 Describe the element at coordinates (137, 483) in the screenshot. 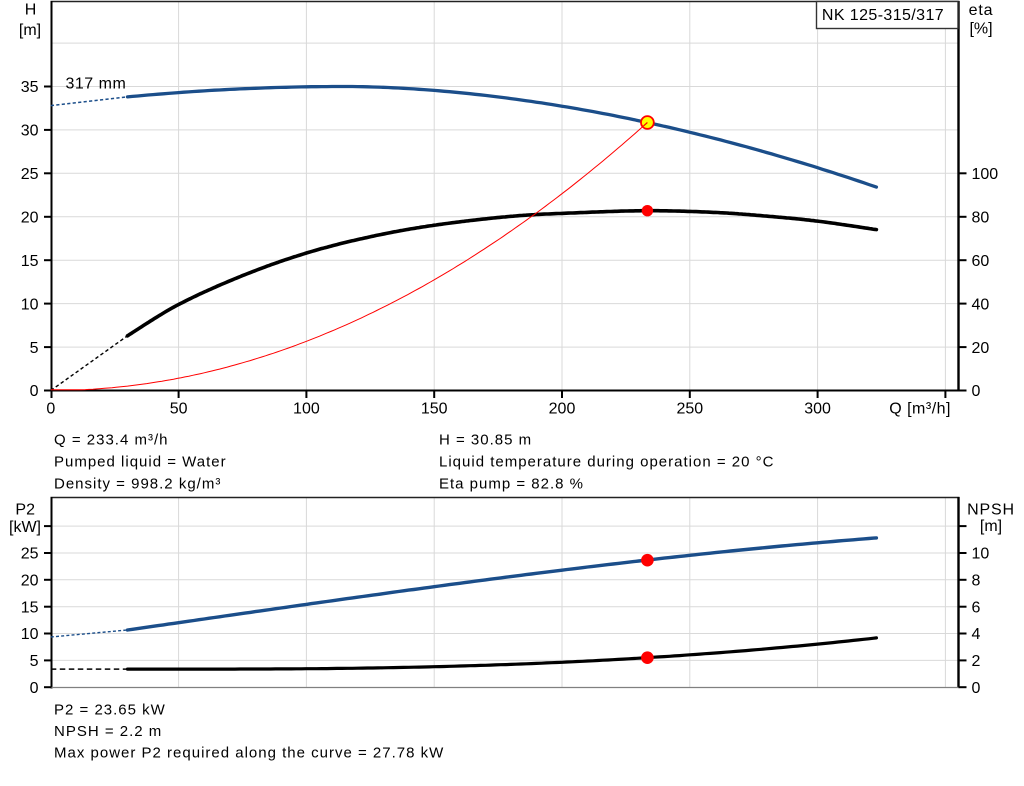

I see `svg-text: Density = 998.2 kg/m³` at that location.